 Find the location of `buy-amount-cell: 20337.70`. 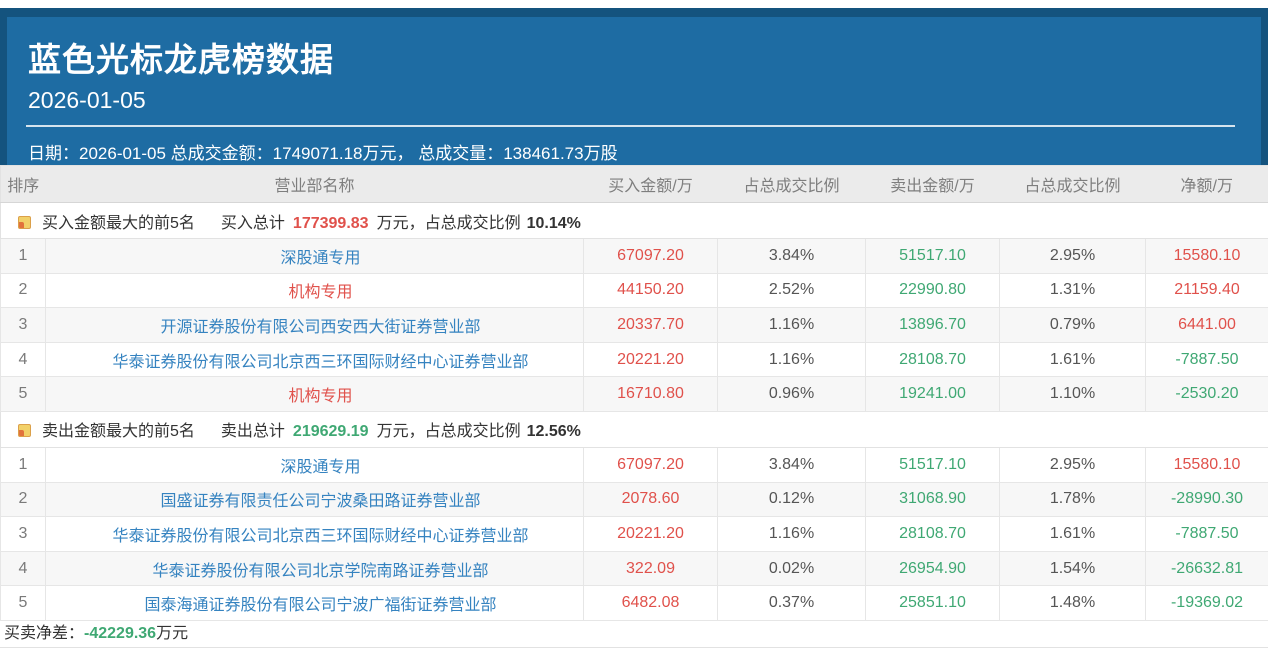

buy-amount-cell: 20337.70 is located at coordinates (650, 325).